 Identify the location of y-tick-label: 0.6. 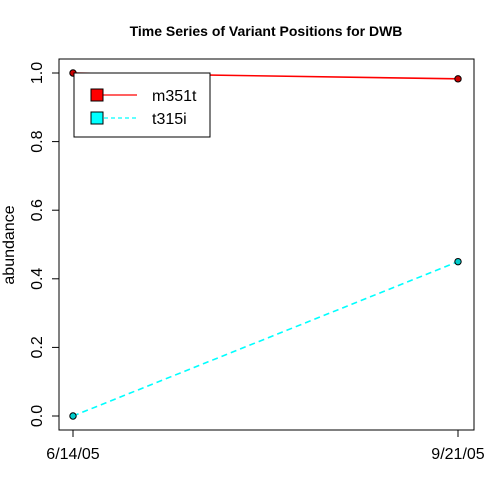
(37, 210).